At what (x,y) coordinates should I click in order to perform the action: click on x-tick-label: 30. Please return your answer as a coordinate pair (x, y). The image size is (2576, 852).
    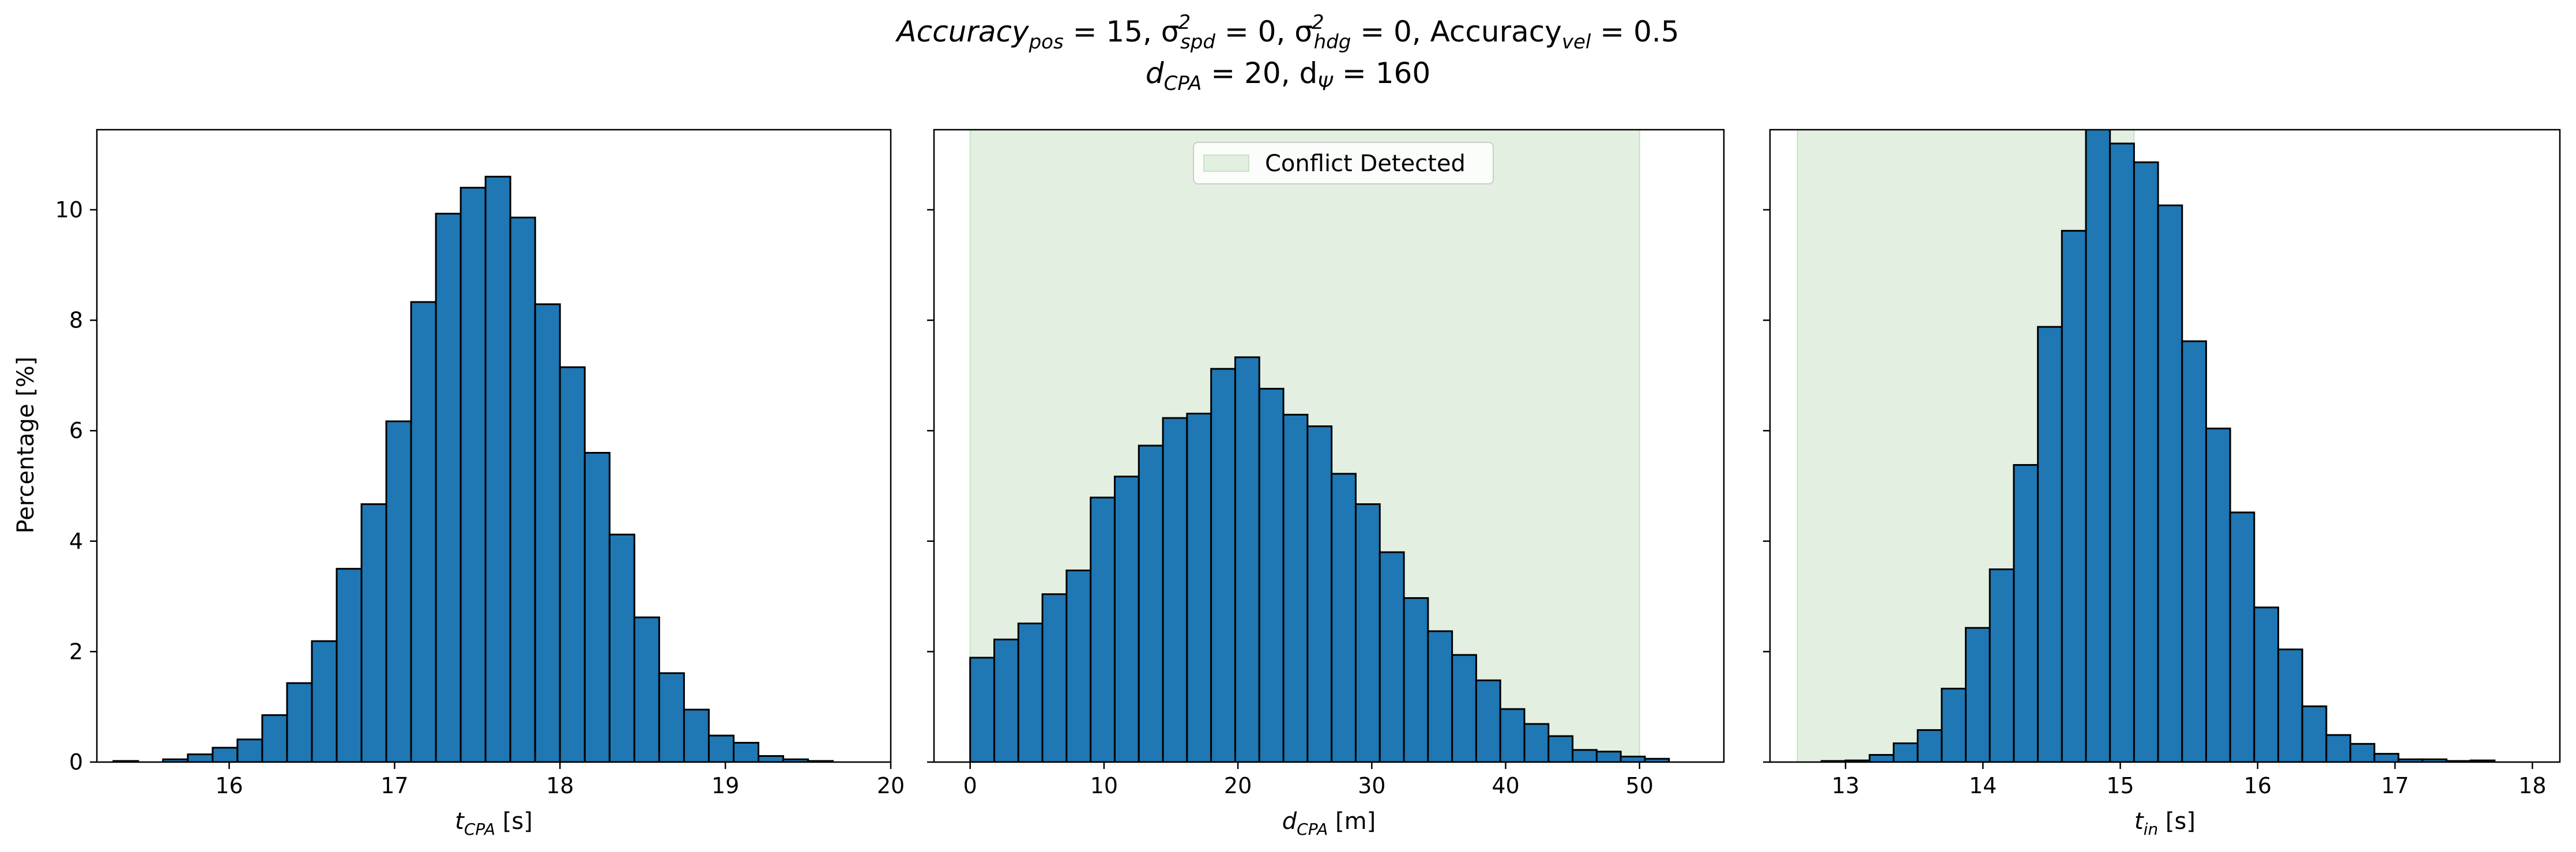
    Looking at the image, I should click on (1371, 786).